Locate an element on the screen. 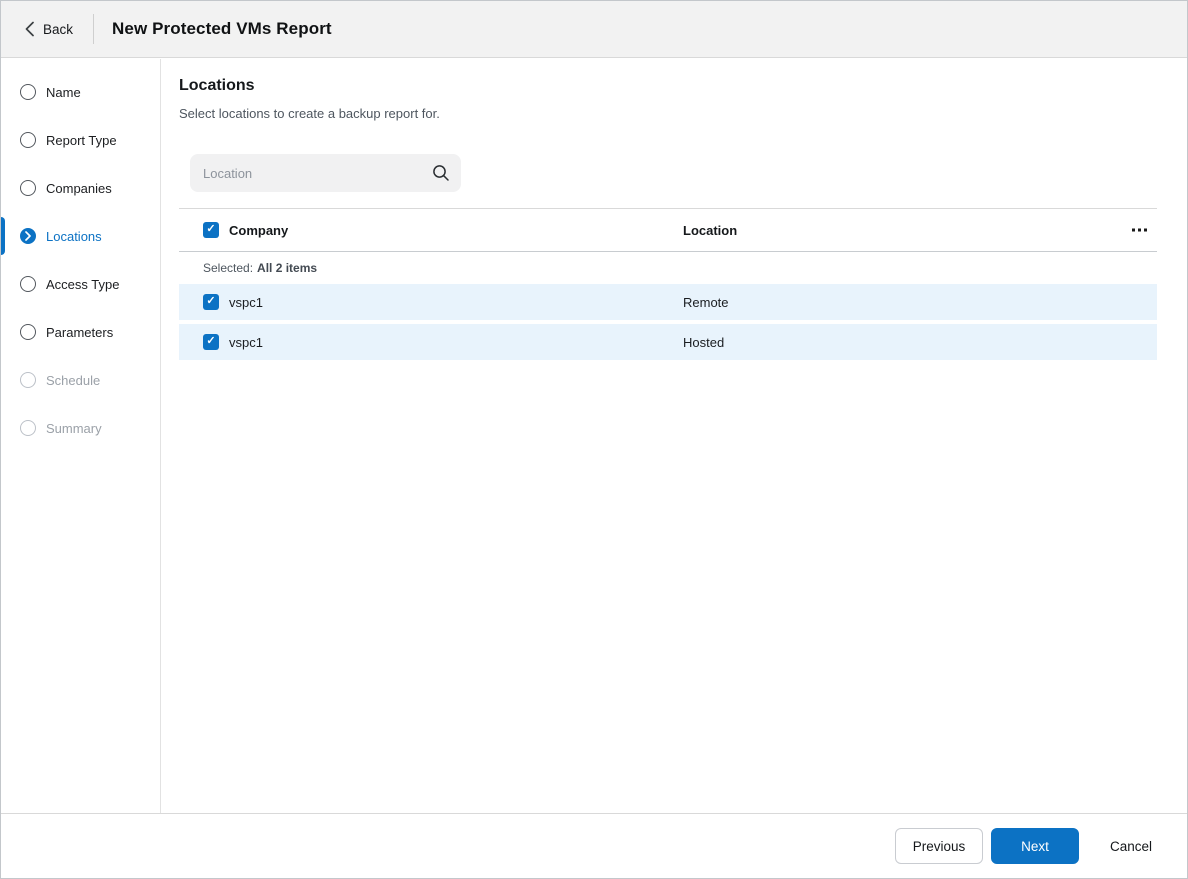  step-label: Companies is located at coordinates (79, 188).